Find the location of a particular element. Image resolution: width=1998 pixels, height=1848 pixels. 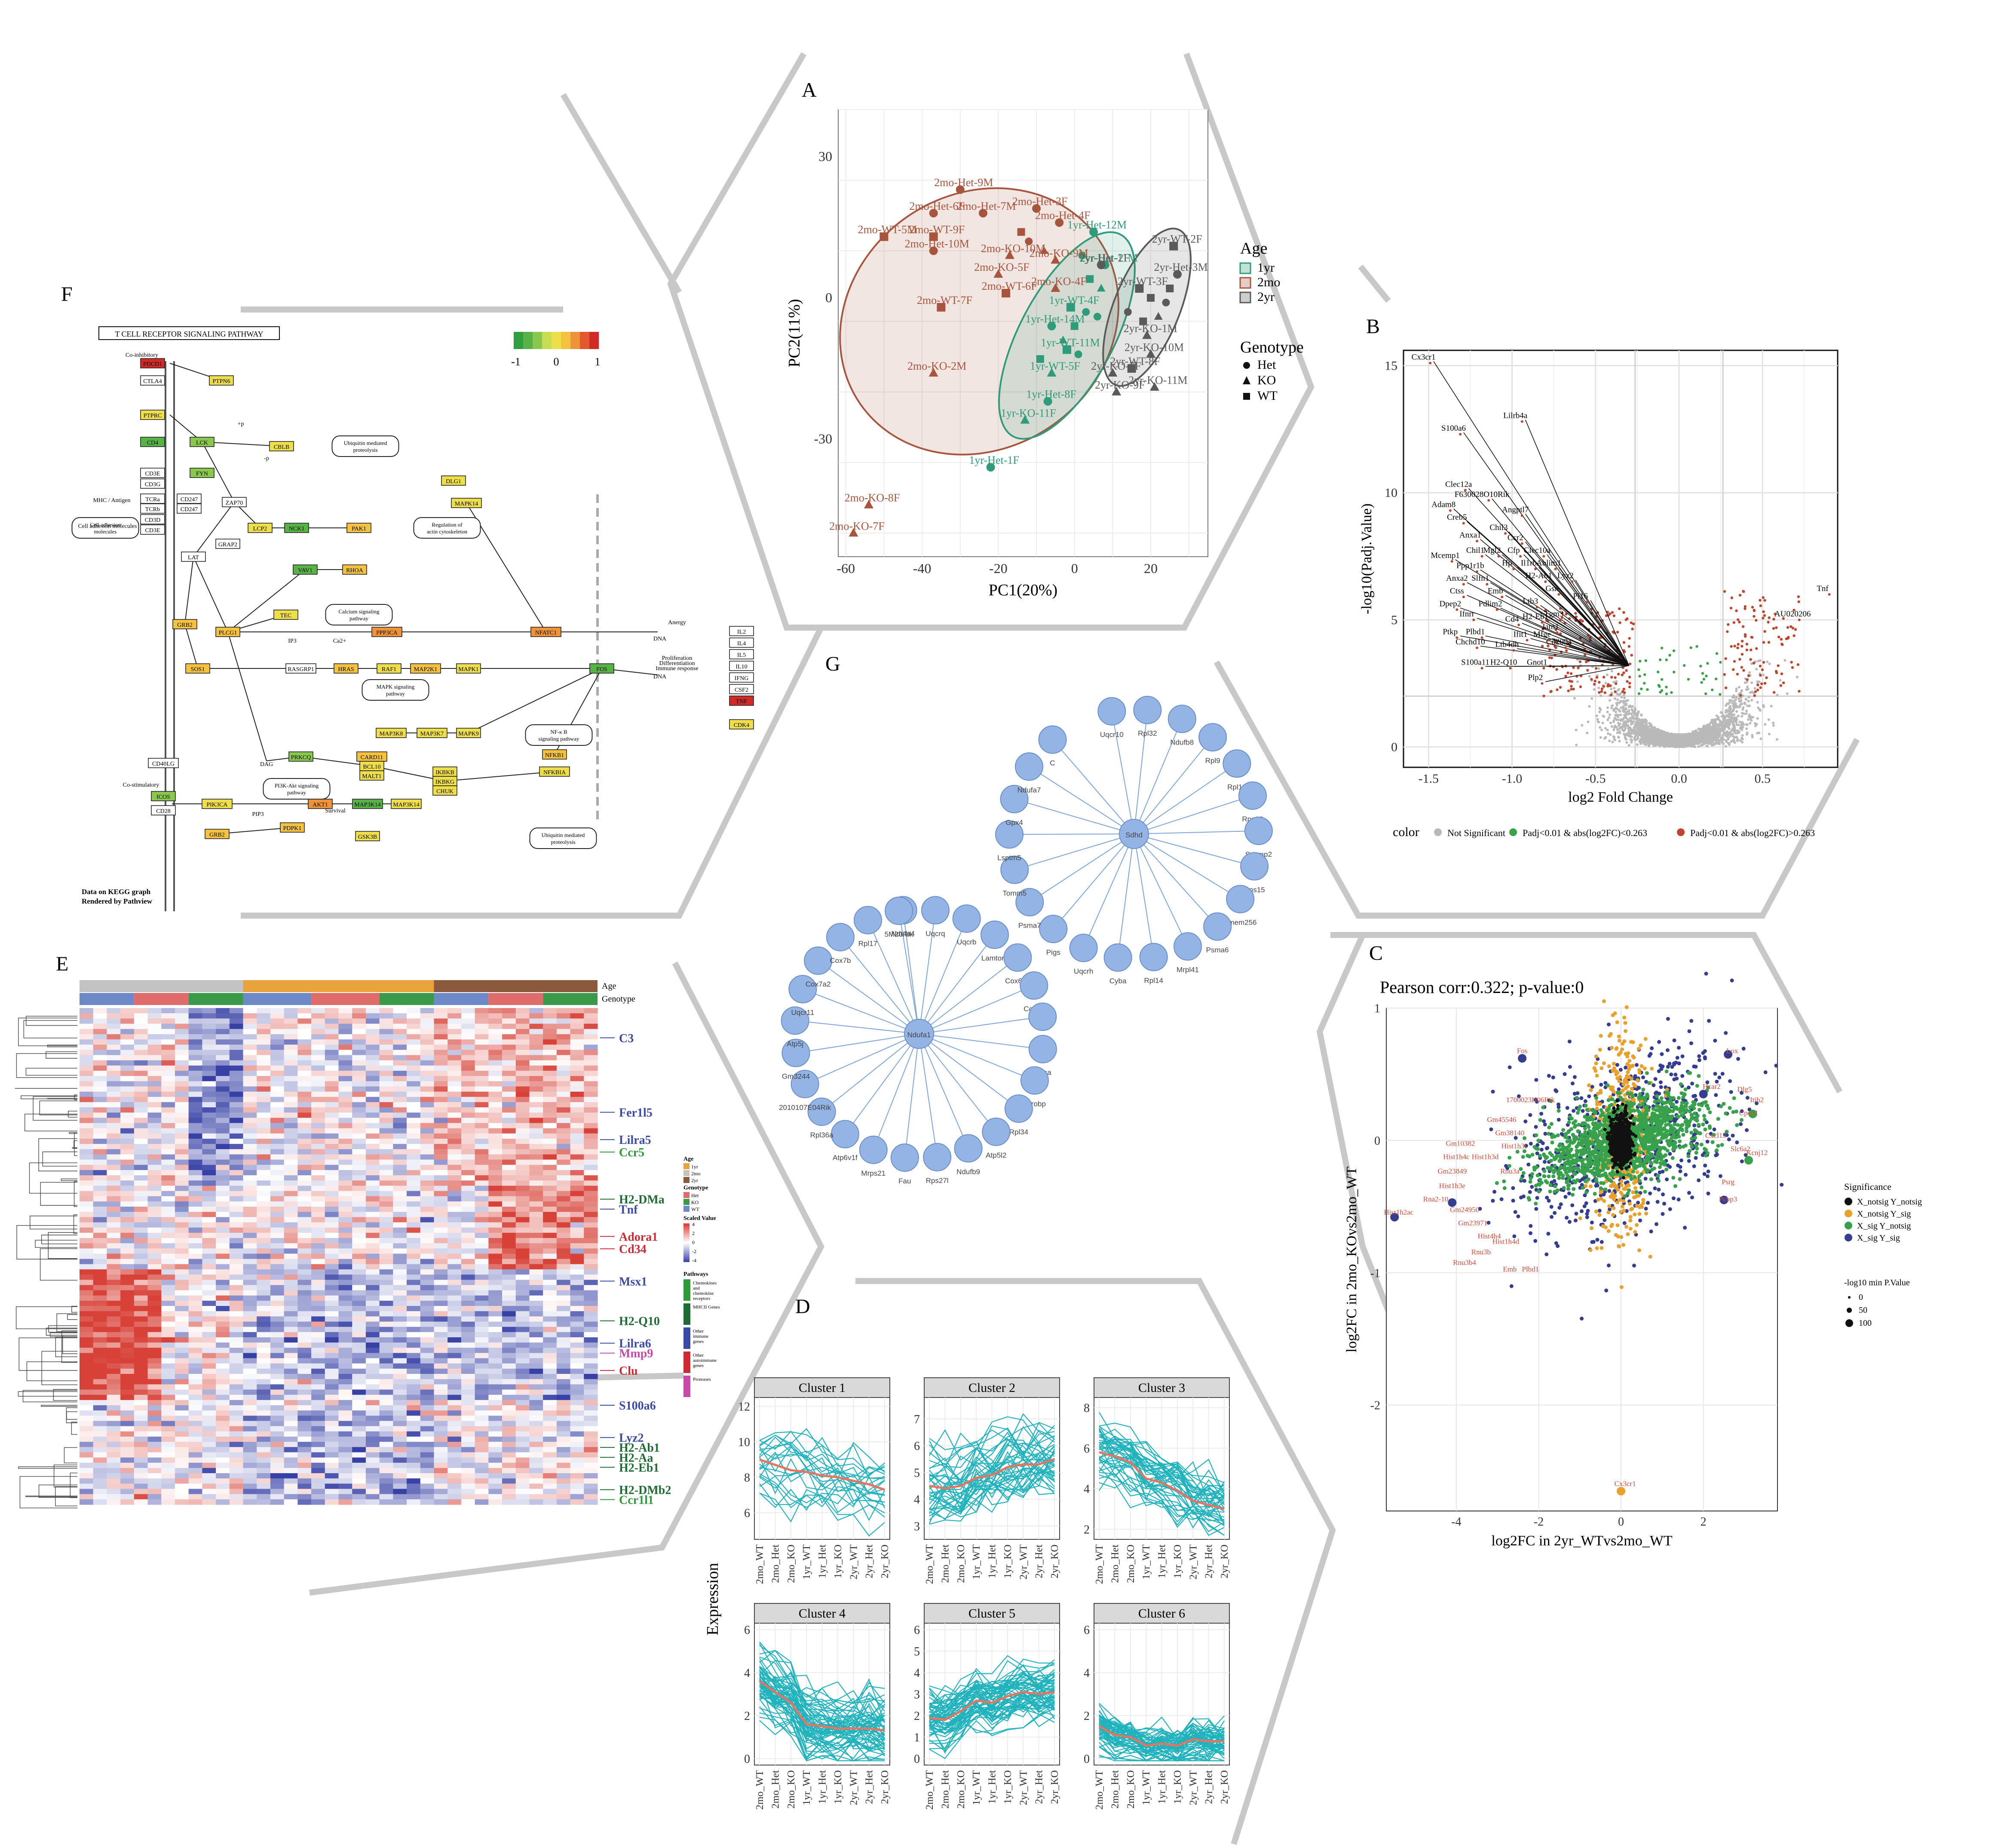

gene-label: Cfp is located at coordinates (1514, 550).